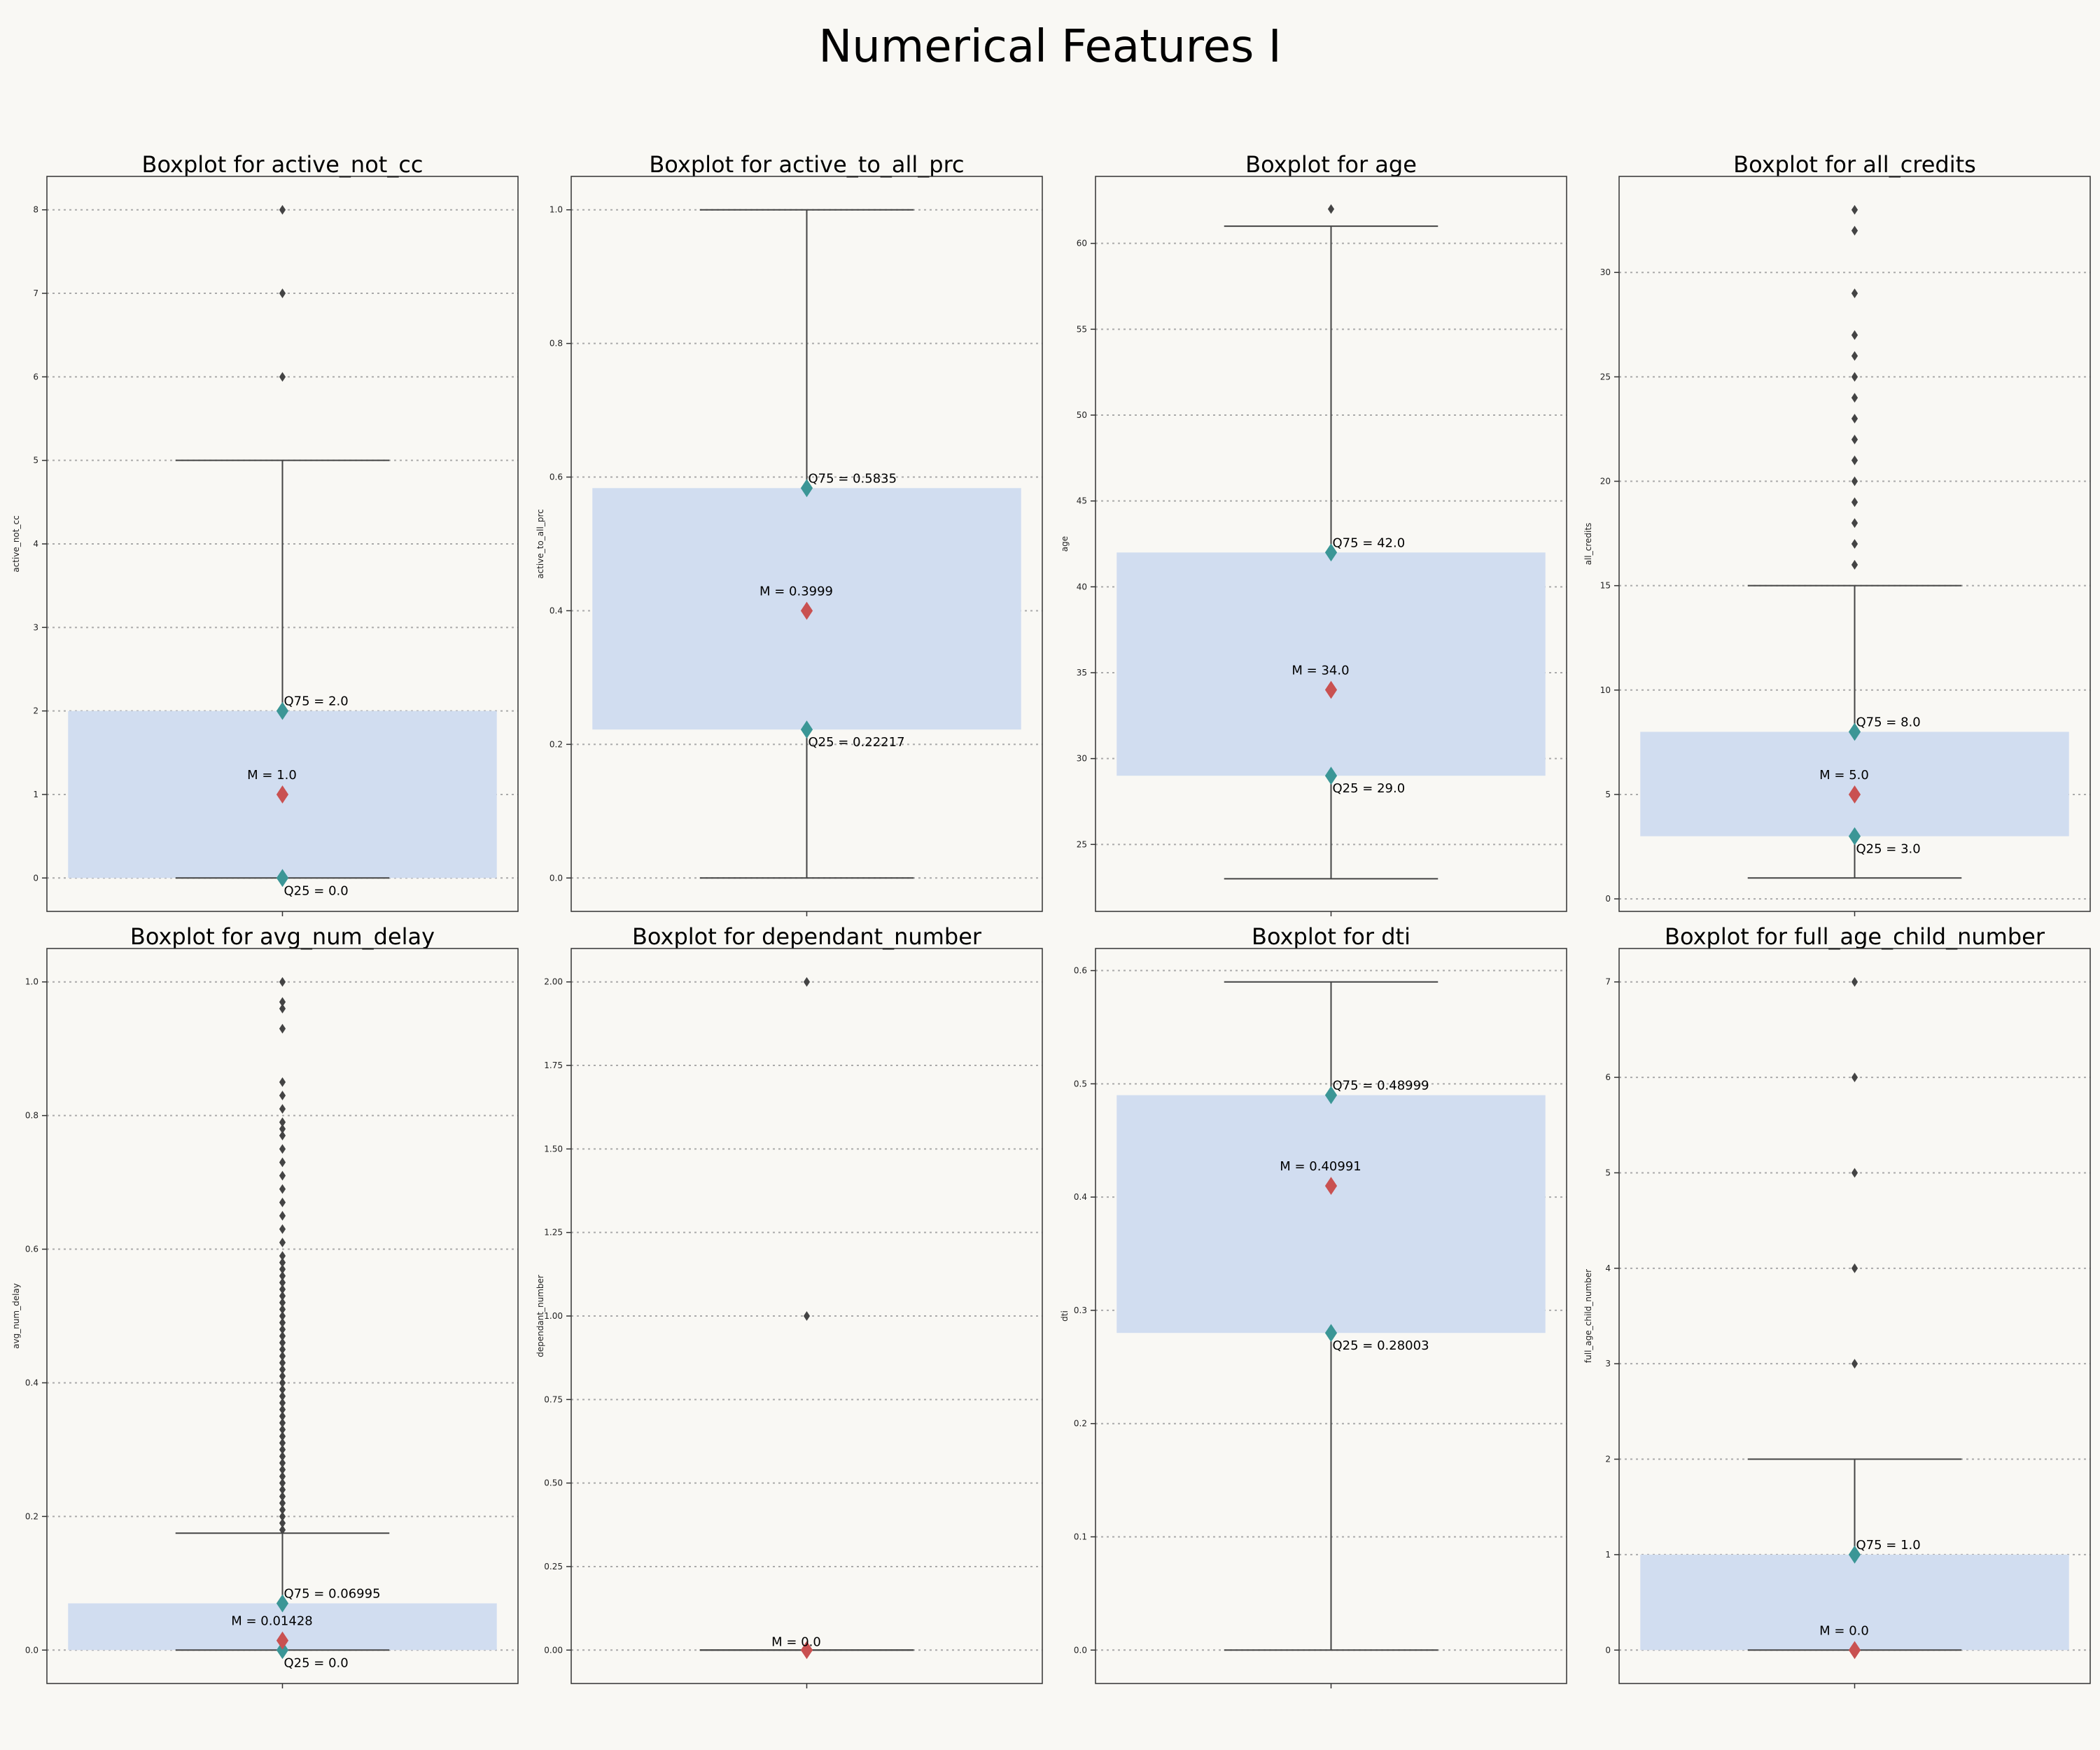 The width and height of the screenshot is (2100, 1750). Describe the element at coordinates (16, 543) in the screenshot. I see `y-axis-label: active_not_cc` at that location.